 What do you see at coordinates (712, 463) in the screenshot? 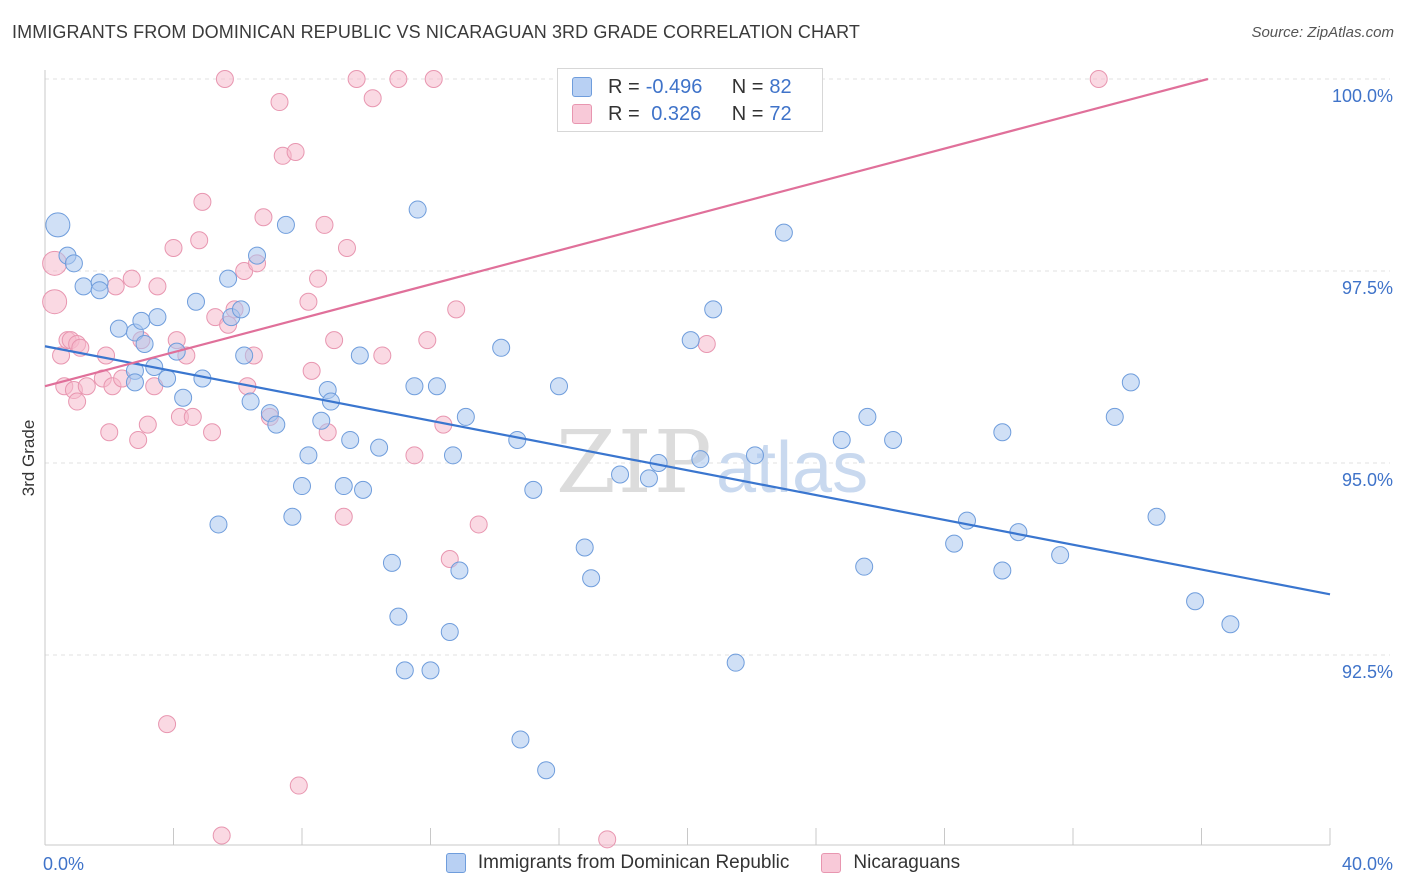
I see `watermark: ZIP atlas` at bounding box center [712, 463].